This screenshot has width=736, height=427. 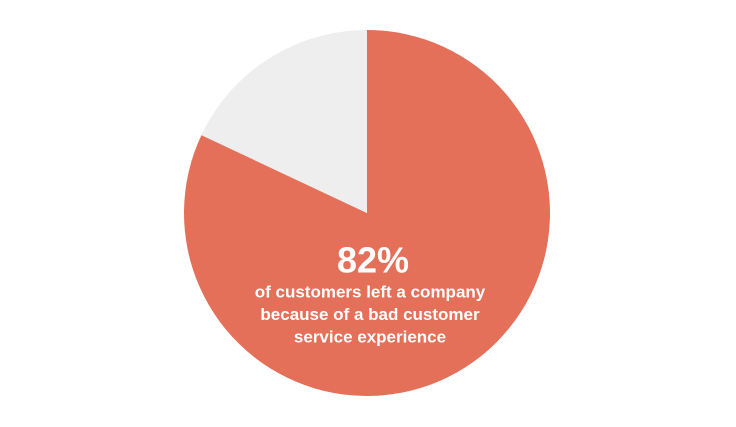 I want to click on annotation: of customers left a company, so click(x=370, y=291).